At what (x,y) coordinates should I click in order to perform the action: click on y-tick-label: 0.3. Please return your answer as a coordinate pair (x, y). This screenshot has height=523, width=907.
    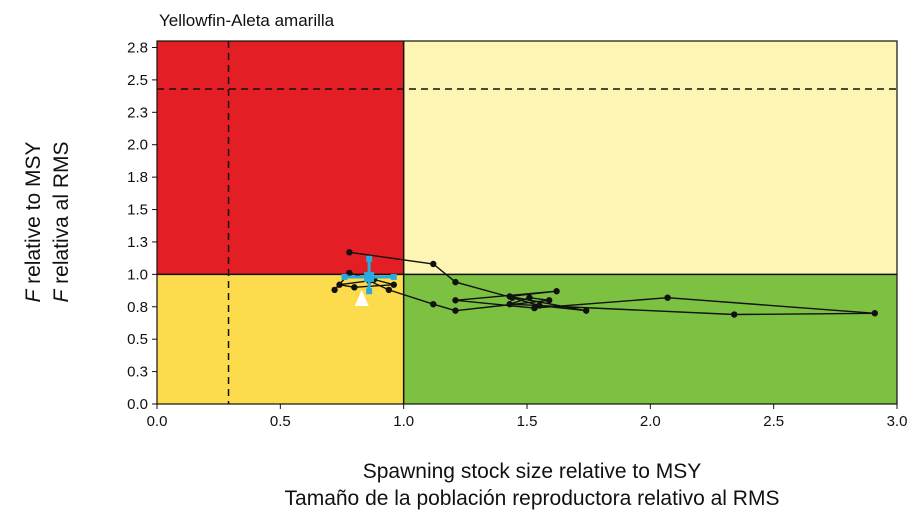
    Looking at the image, I should click on (137, 372).